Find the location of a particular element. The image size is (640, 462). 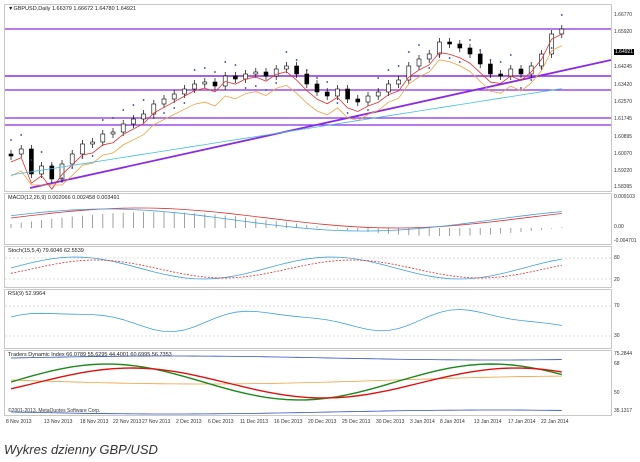

rsi-label: RSI(9) 52.9964 is located at coordinates (27, 294).